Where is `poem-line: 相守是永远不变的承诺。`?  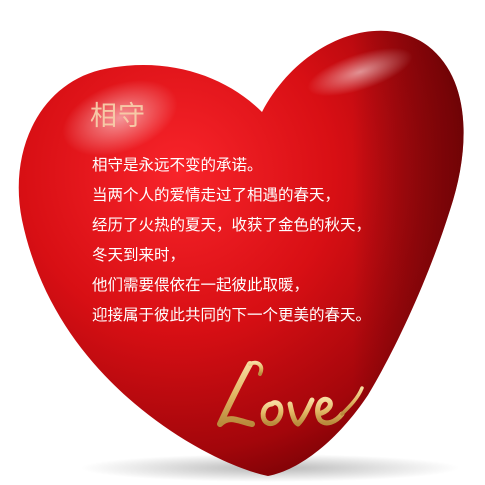 poem-line: 相守是永远不变的承诺。 is located at coordinates (177, 165).